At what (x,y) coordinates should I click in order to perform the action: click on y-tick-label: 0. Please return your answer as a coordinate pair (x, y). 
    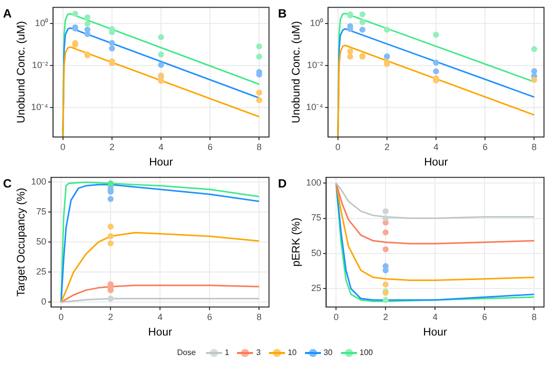
    Looking at the image, I should click on (43, 301).